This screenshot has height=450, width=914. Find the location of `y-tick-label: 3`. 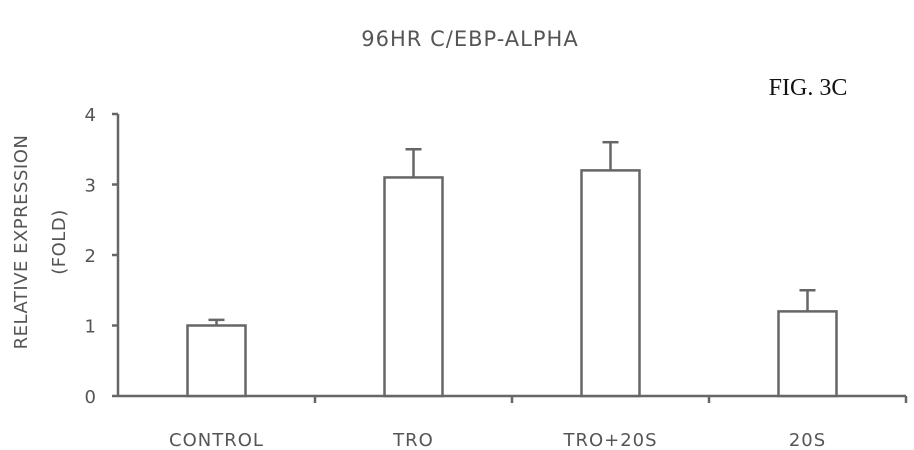

y-tick-label: 3 is located at coordinates (90, 186).